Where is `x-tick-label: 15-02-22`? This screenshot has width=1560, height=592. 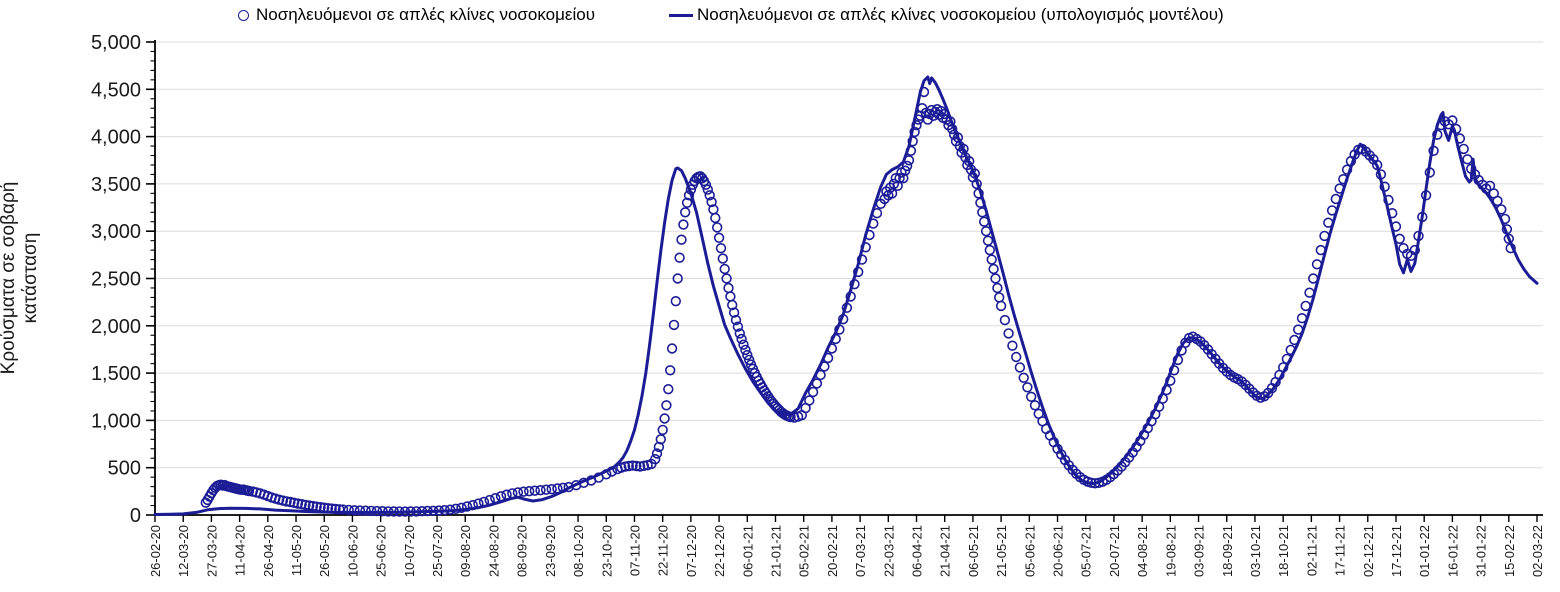 x-tick-label: 15-02-22 is located at coordinates (1509, 551).